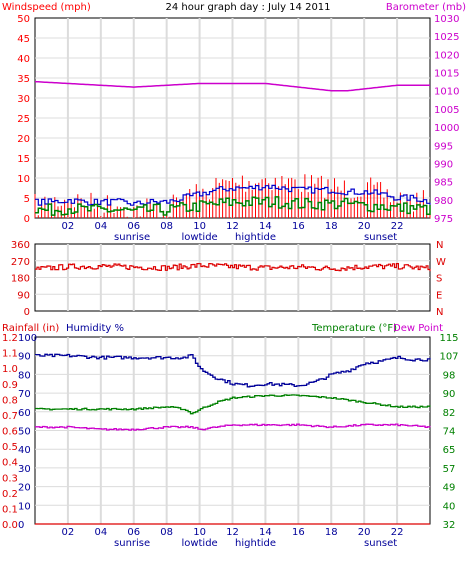 This screenshot has width=468, height=563. What do you see at coordinates (364, 226) in the screenshot?
I see `wind-panel-x-tick-label: 20` at bounding box center [364, 226].